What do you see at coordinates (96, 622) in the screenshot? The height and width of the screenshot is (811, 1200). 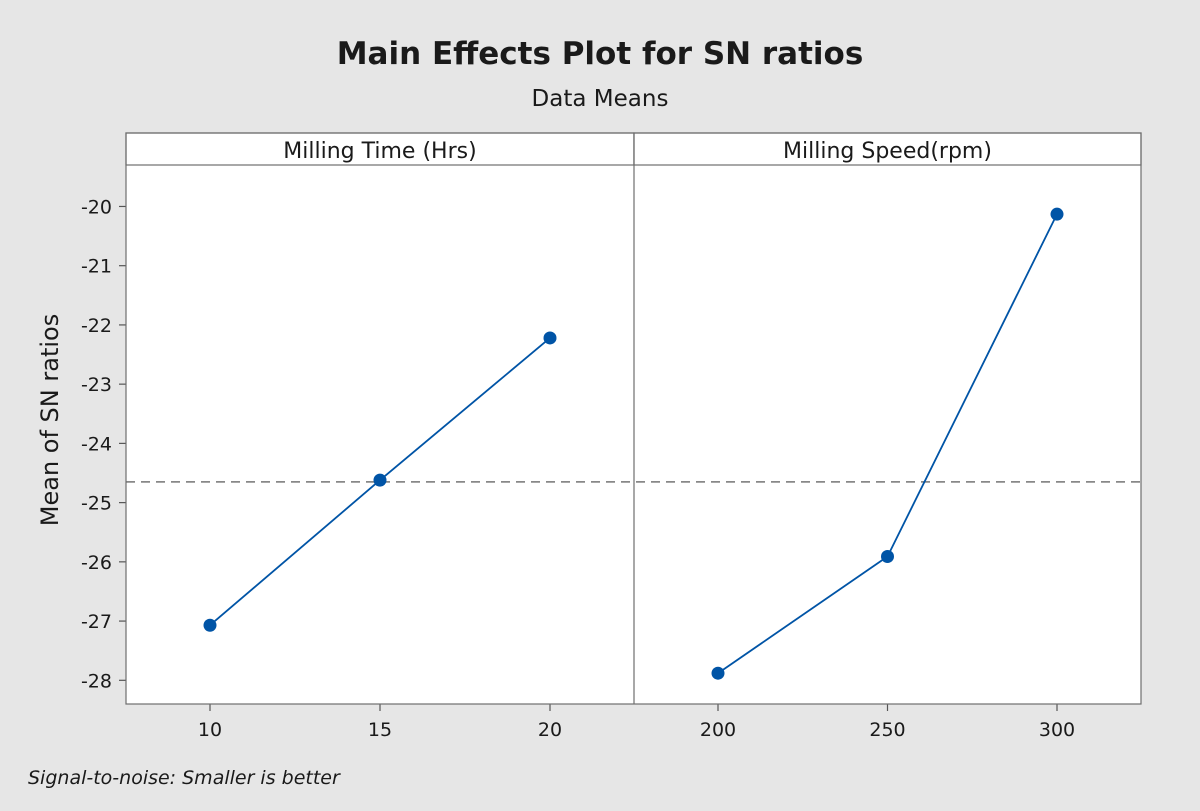 I see `y-tick-label: -27` at bounding box center [96, 622].